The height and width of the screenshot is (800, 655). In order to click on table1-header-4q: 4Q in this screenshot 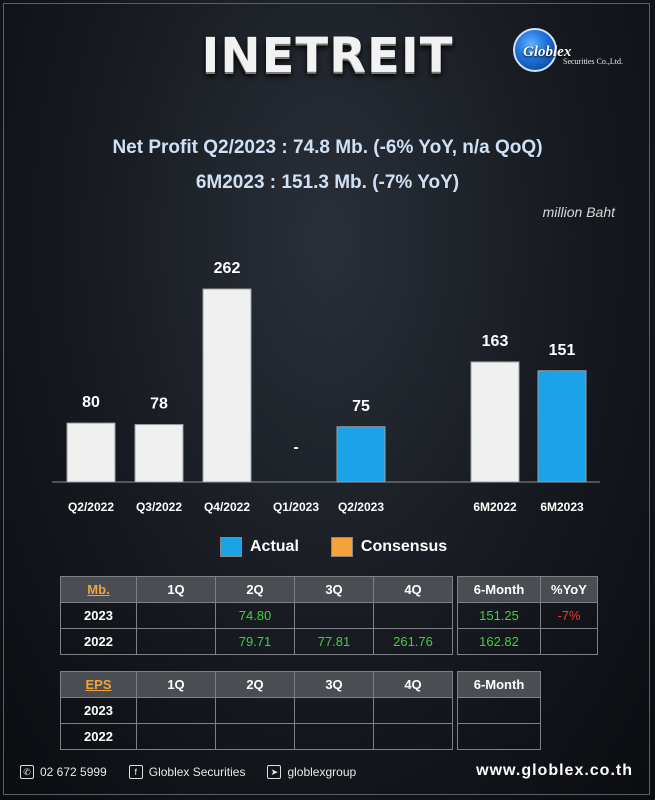, I will do `click(413, 589)`.